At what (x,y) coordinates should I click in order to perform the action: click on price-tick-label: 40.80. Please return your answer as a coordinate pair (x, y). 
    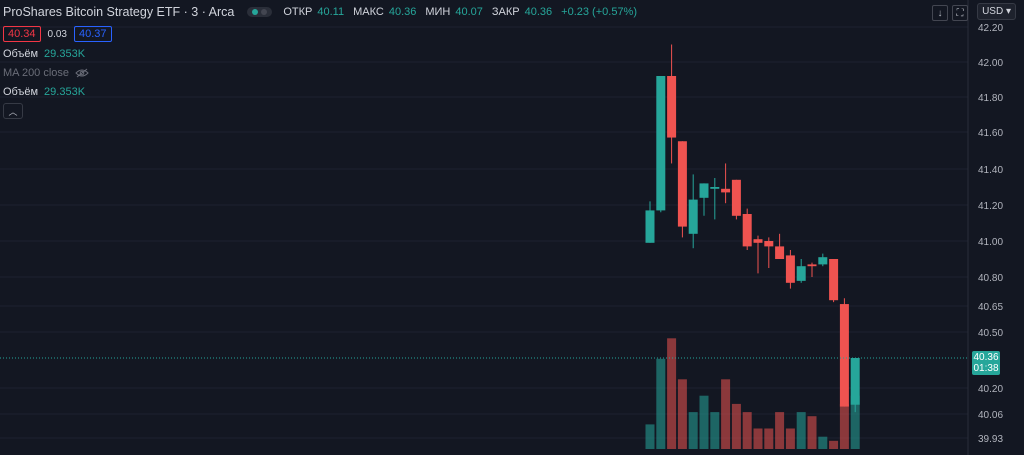
    Looking at the image, I should click on (990, 278).